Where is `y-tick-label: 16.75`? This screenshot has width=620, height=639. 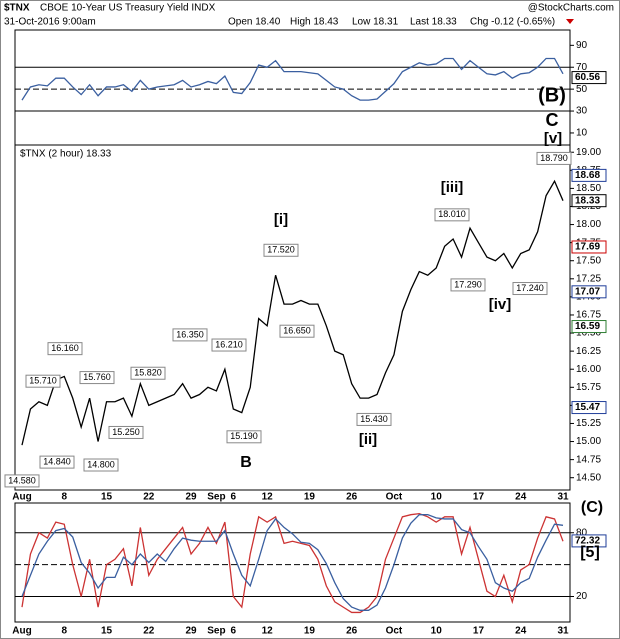 y-tick-label: 16.75 is located at coordinates (588, 315).